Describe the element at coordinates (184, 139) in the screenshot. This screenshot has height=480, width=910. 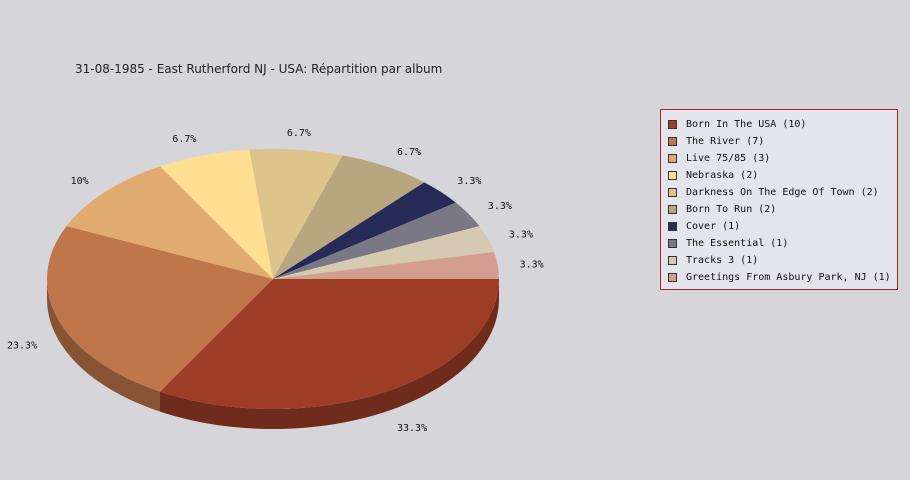
I see `pie-pct-label-3: 6.7%` at that location.